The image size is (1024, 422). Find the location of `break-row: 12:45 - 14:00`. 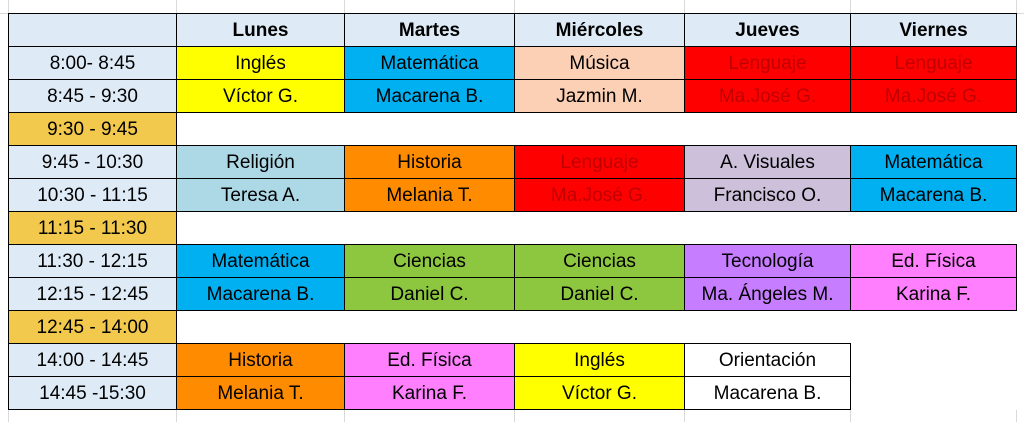

break-row: 12:45 - 14:00 is located at coordinates (512, 327).